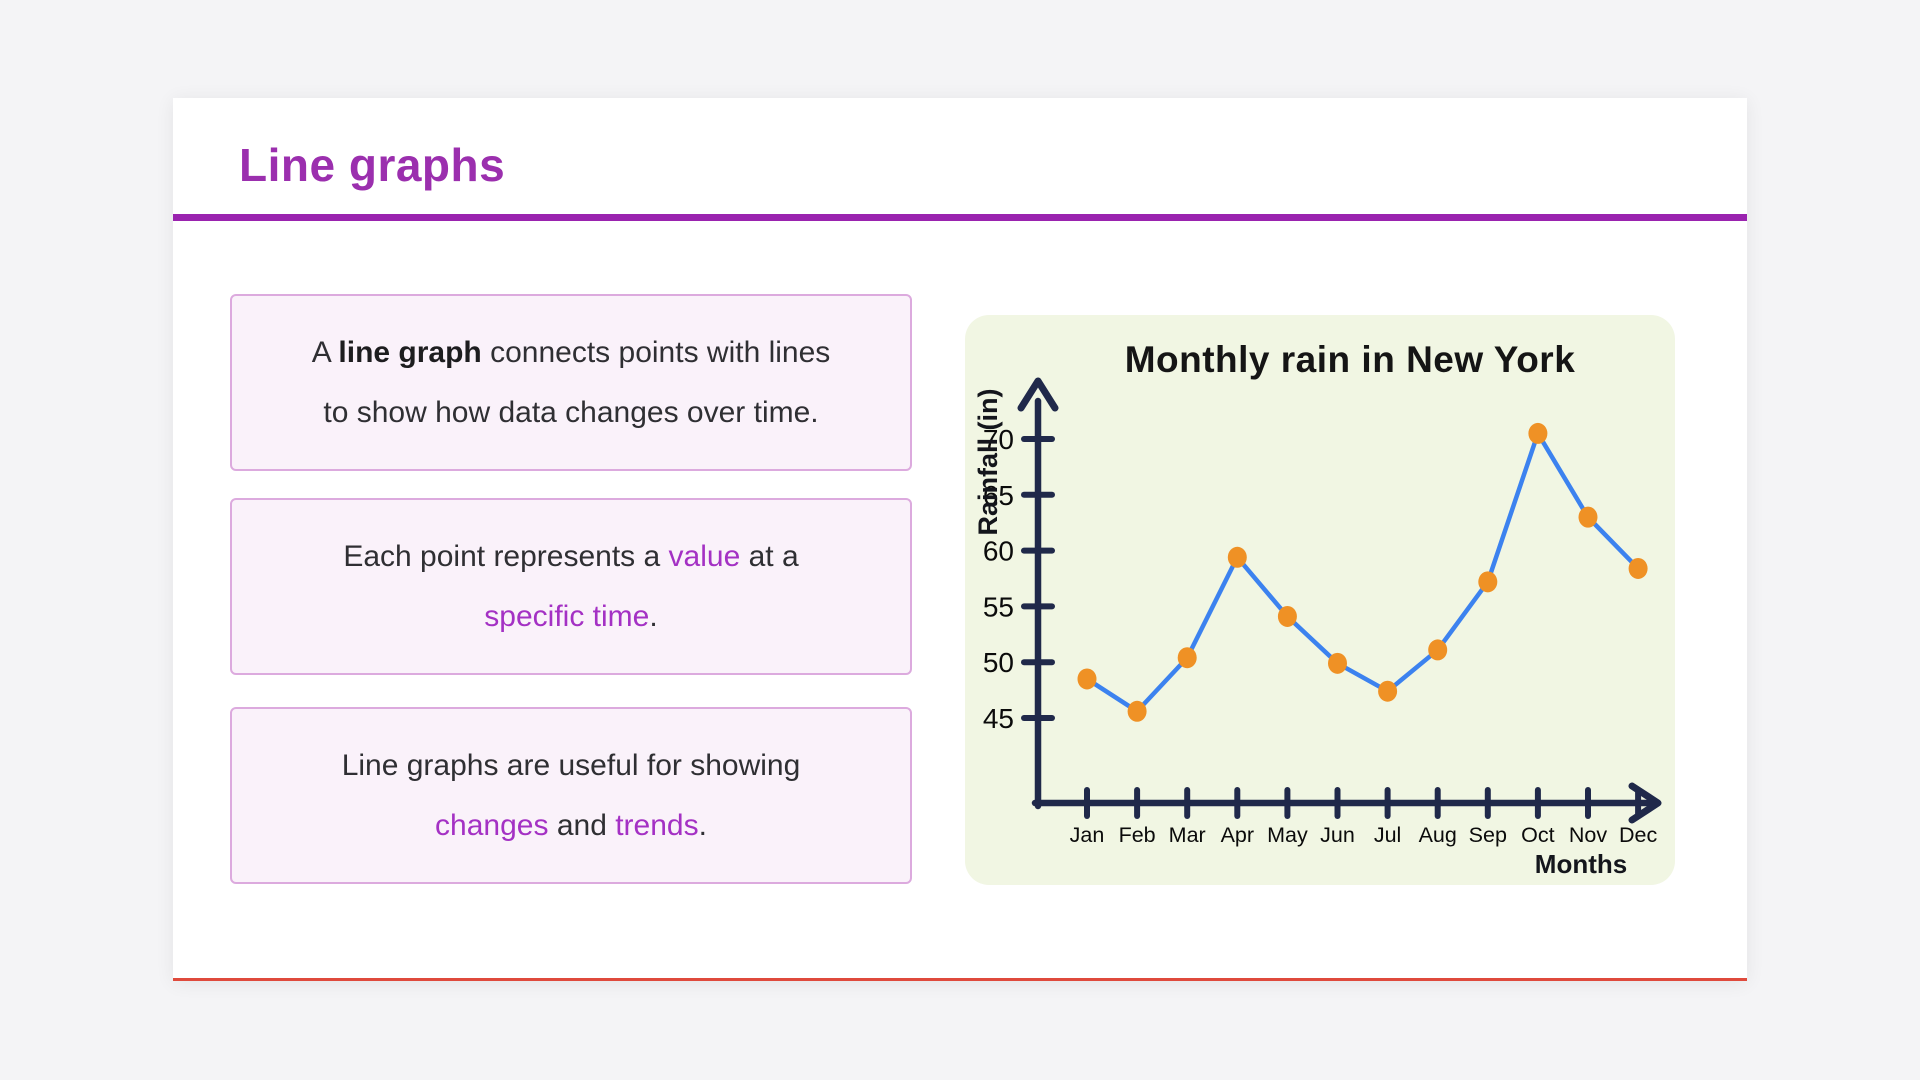  What do you see at coordinates (1137, 835) in the screenshot?
I see `x-tick-label: Feb` at bounding box center [1137, 835].